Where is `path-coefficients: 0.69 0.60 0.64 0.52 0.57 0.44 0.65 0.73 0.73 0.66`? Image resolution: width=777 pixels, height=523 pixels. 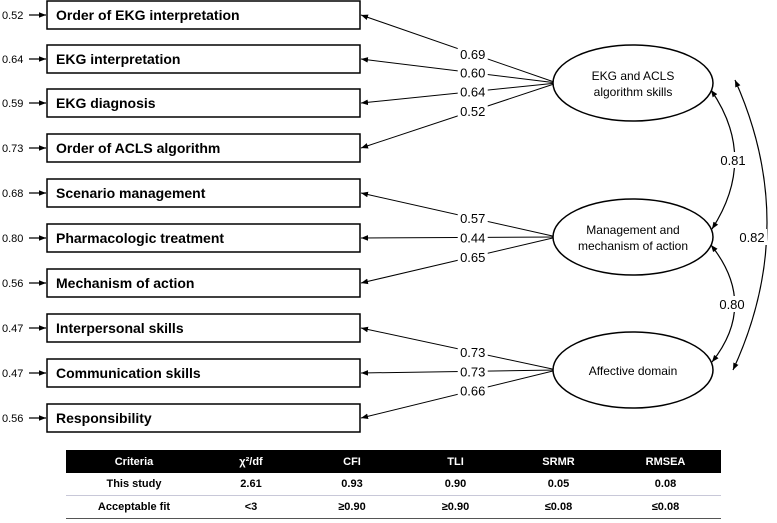 path-coefficients: 0.69 0.60 0.64 0.52 0.57 0.44 0.65 0.73 0.73 0.66 is located at coordinates (472, 222).